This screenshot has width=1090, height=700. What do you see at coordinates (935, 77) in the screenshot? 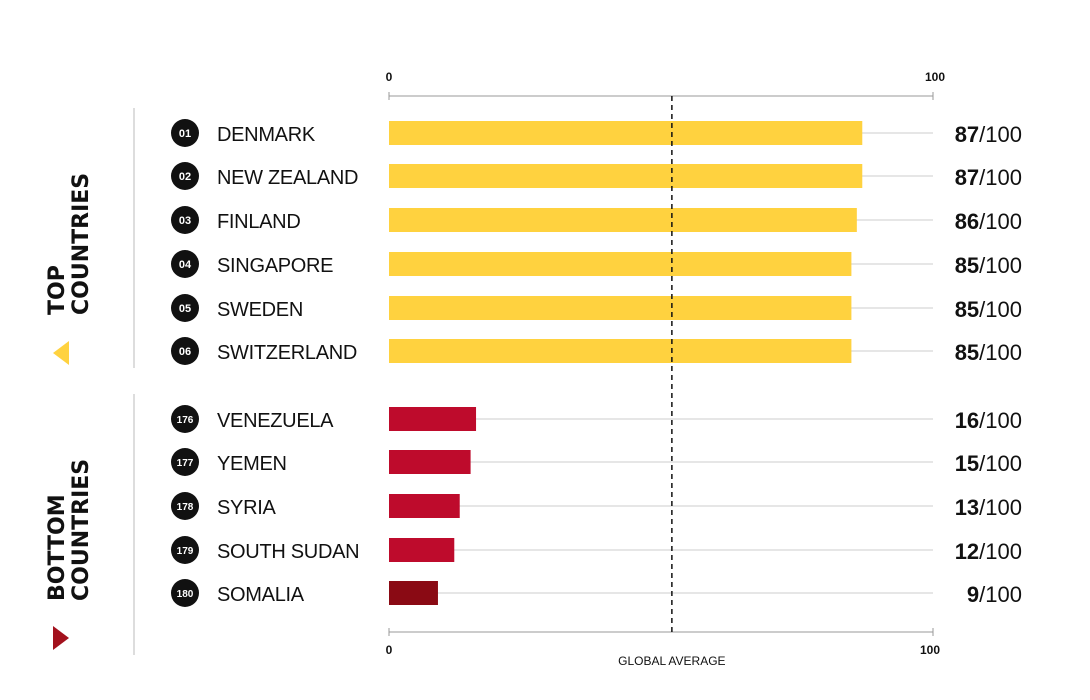
I see `top-tick-label: 100` at bounding box center [935, 77].